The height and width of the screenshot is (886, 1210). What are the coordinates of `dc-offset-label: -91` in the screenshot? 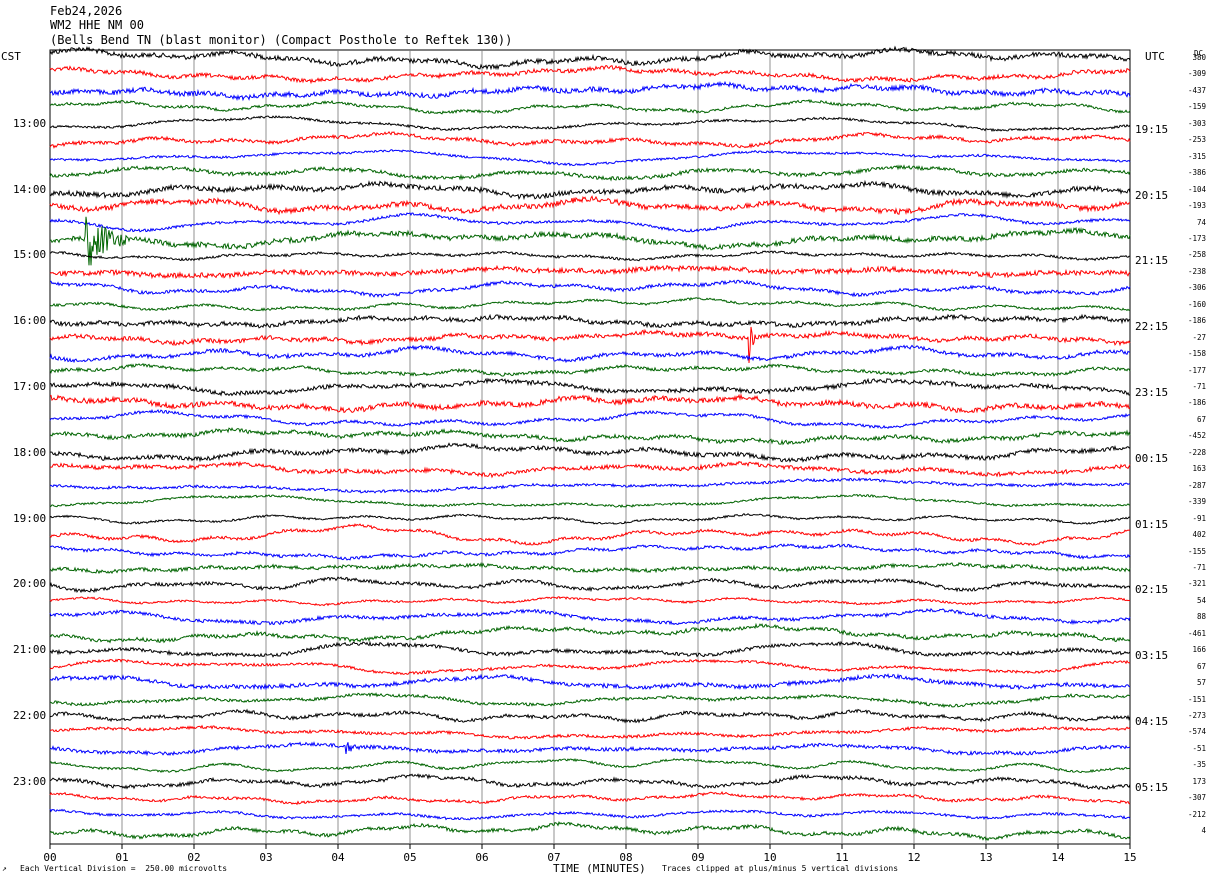 It's located at (1199, 518).